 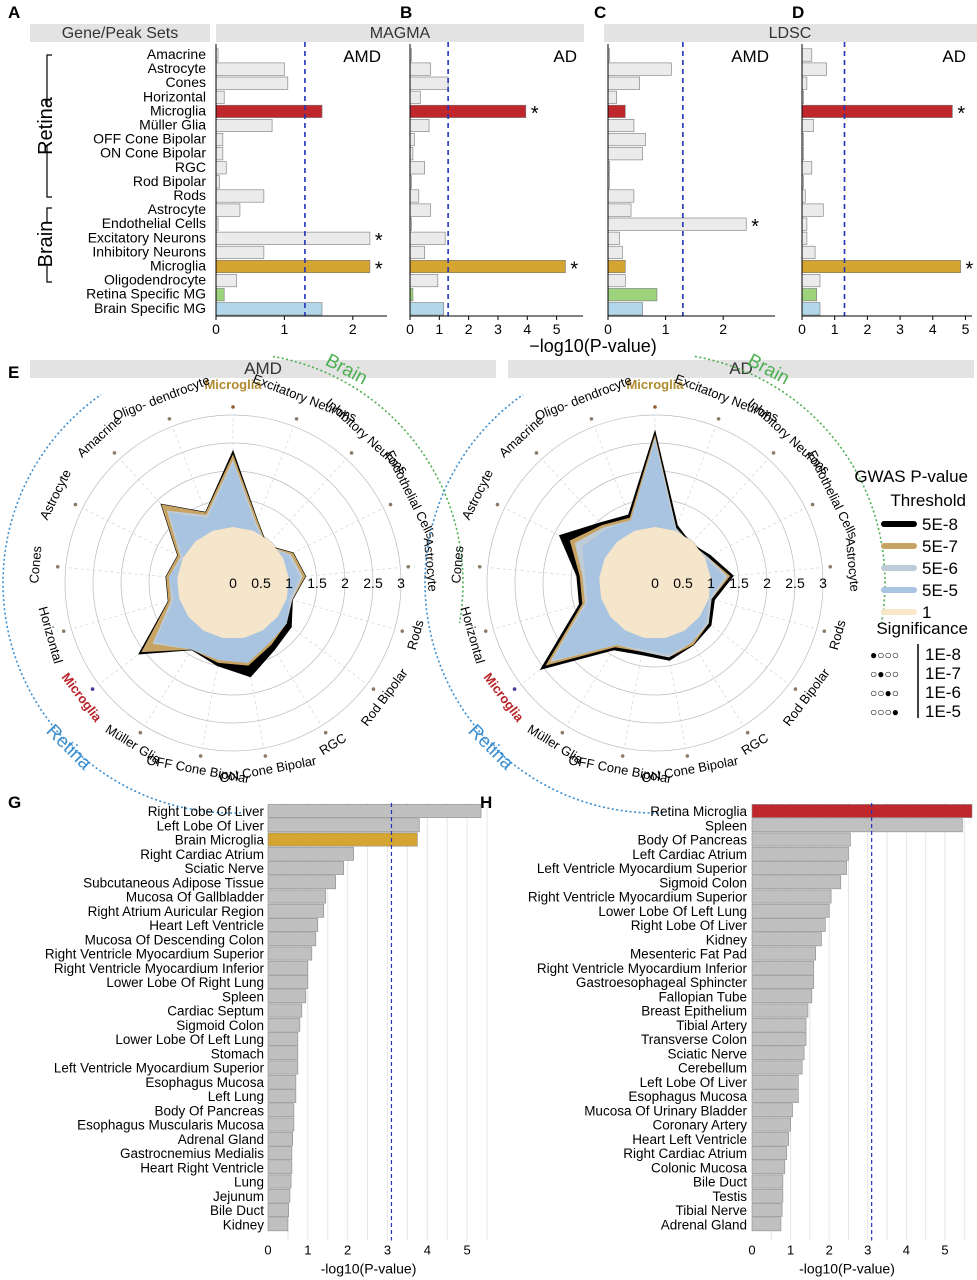 What do you see at coordinates (665, 1110) in the screenshot?
I see `tissue-label: Mucosa Of Urinary Bladder` at bounding box center [665, 1110].